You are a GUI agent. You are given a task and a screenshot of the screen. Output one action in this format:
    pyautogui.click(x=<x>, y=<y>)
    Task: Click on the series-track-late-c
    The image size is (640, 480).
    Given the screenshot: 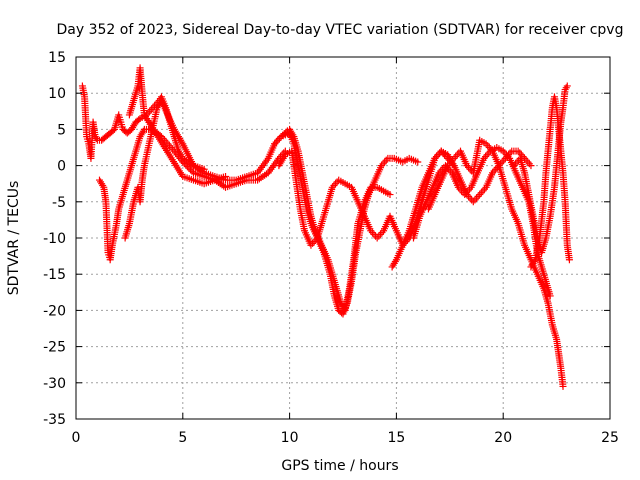 What is the action you would take?
    pyautogui.click(x=495, y=263)
    